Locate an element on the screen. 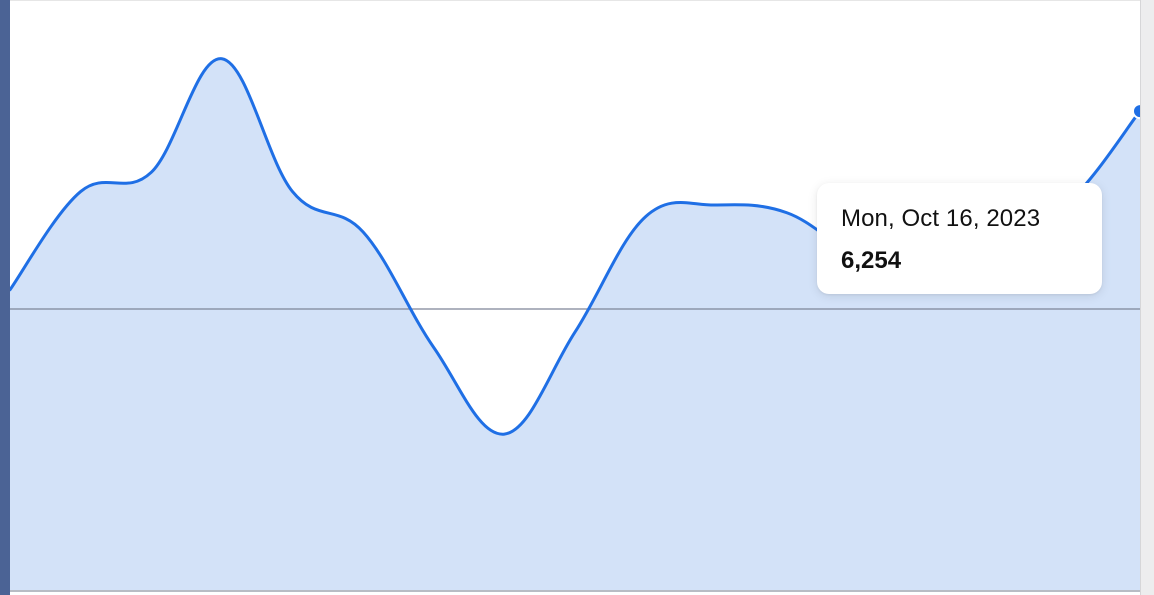 The height and width of the screenshot is (595, 1154). tooltip-value: 6,254 is located at coordinates (871, 260).